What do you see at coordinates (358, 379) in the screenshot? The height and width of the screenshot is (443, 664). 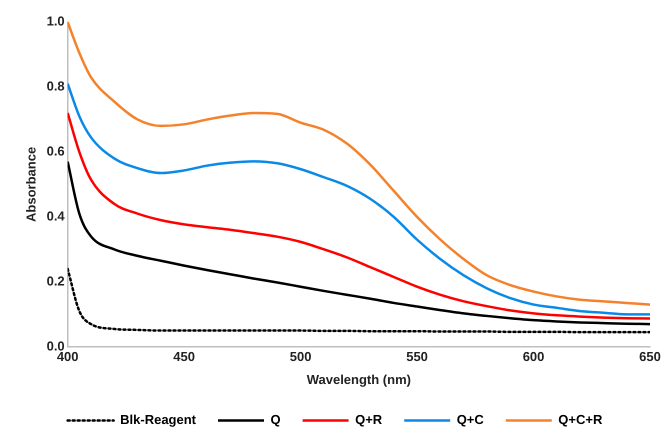 I see `x-axis-title: Wavelength (nm)` at bounding box center [358, 379].